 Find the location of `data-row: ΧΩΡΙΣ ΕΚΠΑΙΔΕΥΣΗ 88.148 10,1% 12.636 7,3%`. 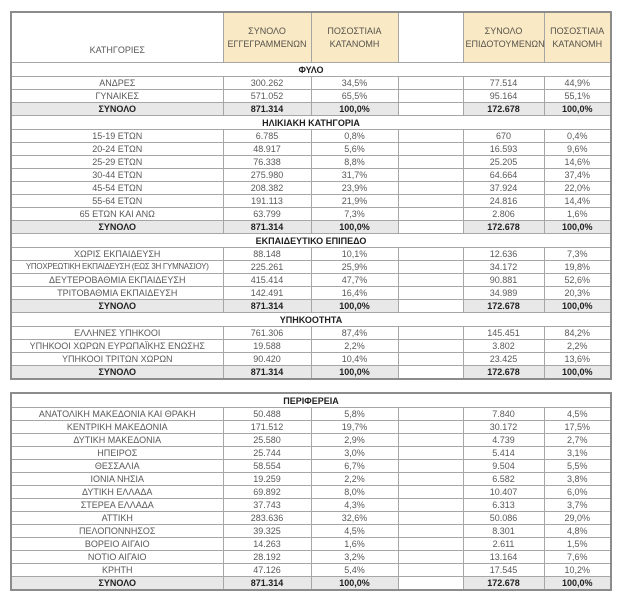

data-row: ΧΩΡΙΣ ΕΚΠΑΙΔΕΥΣΗ 88.148 10,1% 12.636 7,3% is located at coordinates (311, 254).